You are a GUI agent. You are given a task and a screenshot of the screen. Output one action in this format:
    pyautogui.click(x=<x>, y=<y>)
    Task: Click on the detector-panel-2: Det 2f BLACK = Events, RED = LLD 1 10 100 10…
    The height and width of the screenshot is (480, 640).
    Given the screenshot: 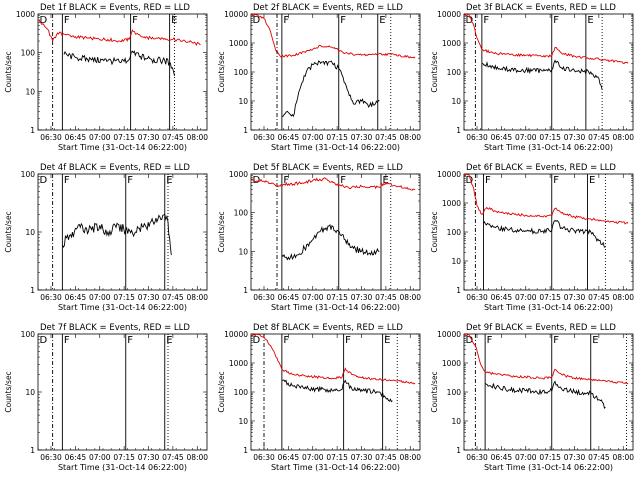 What is the action you would take?
    pyautogui.click(x=319, y=77)
    